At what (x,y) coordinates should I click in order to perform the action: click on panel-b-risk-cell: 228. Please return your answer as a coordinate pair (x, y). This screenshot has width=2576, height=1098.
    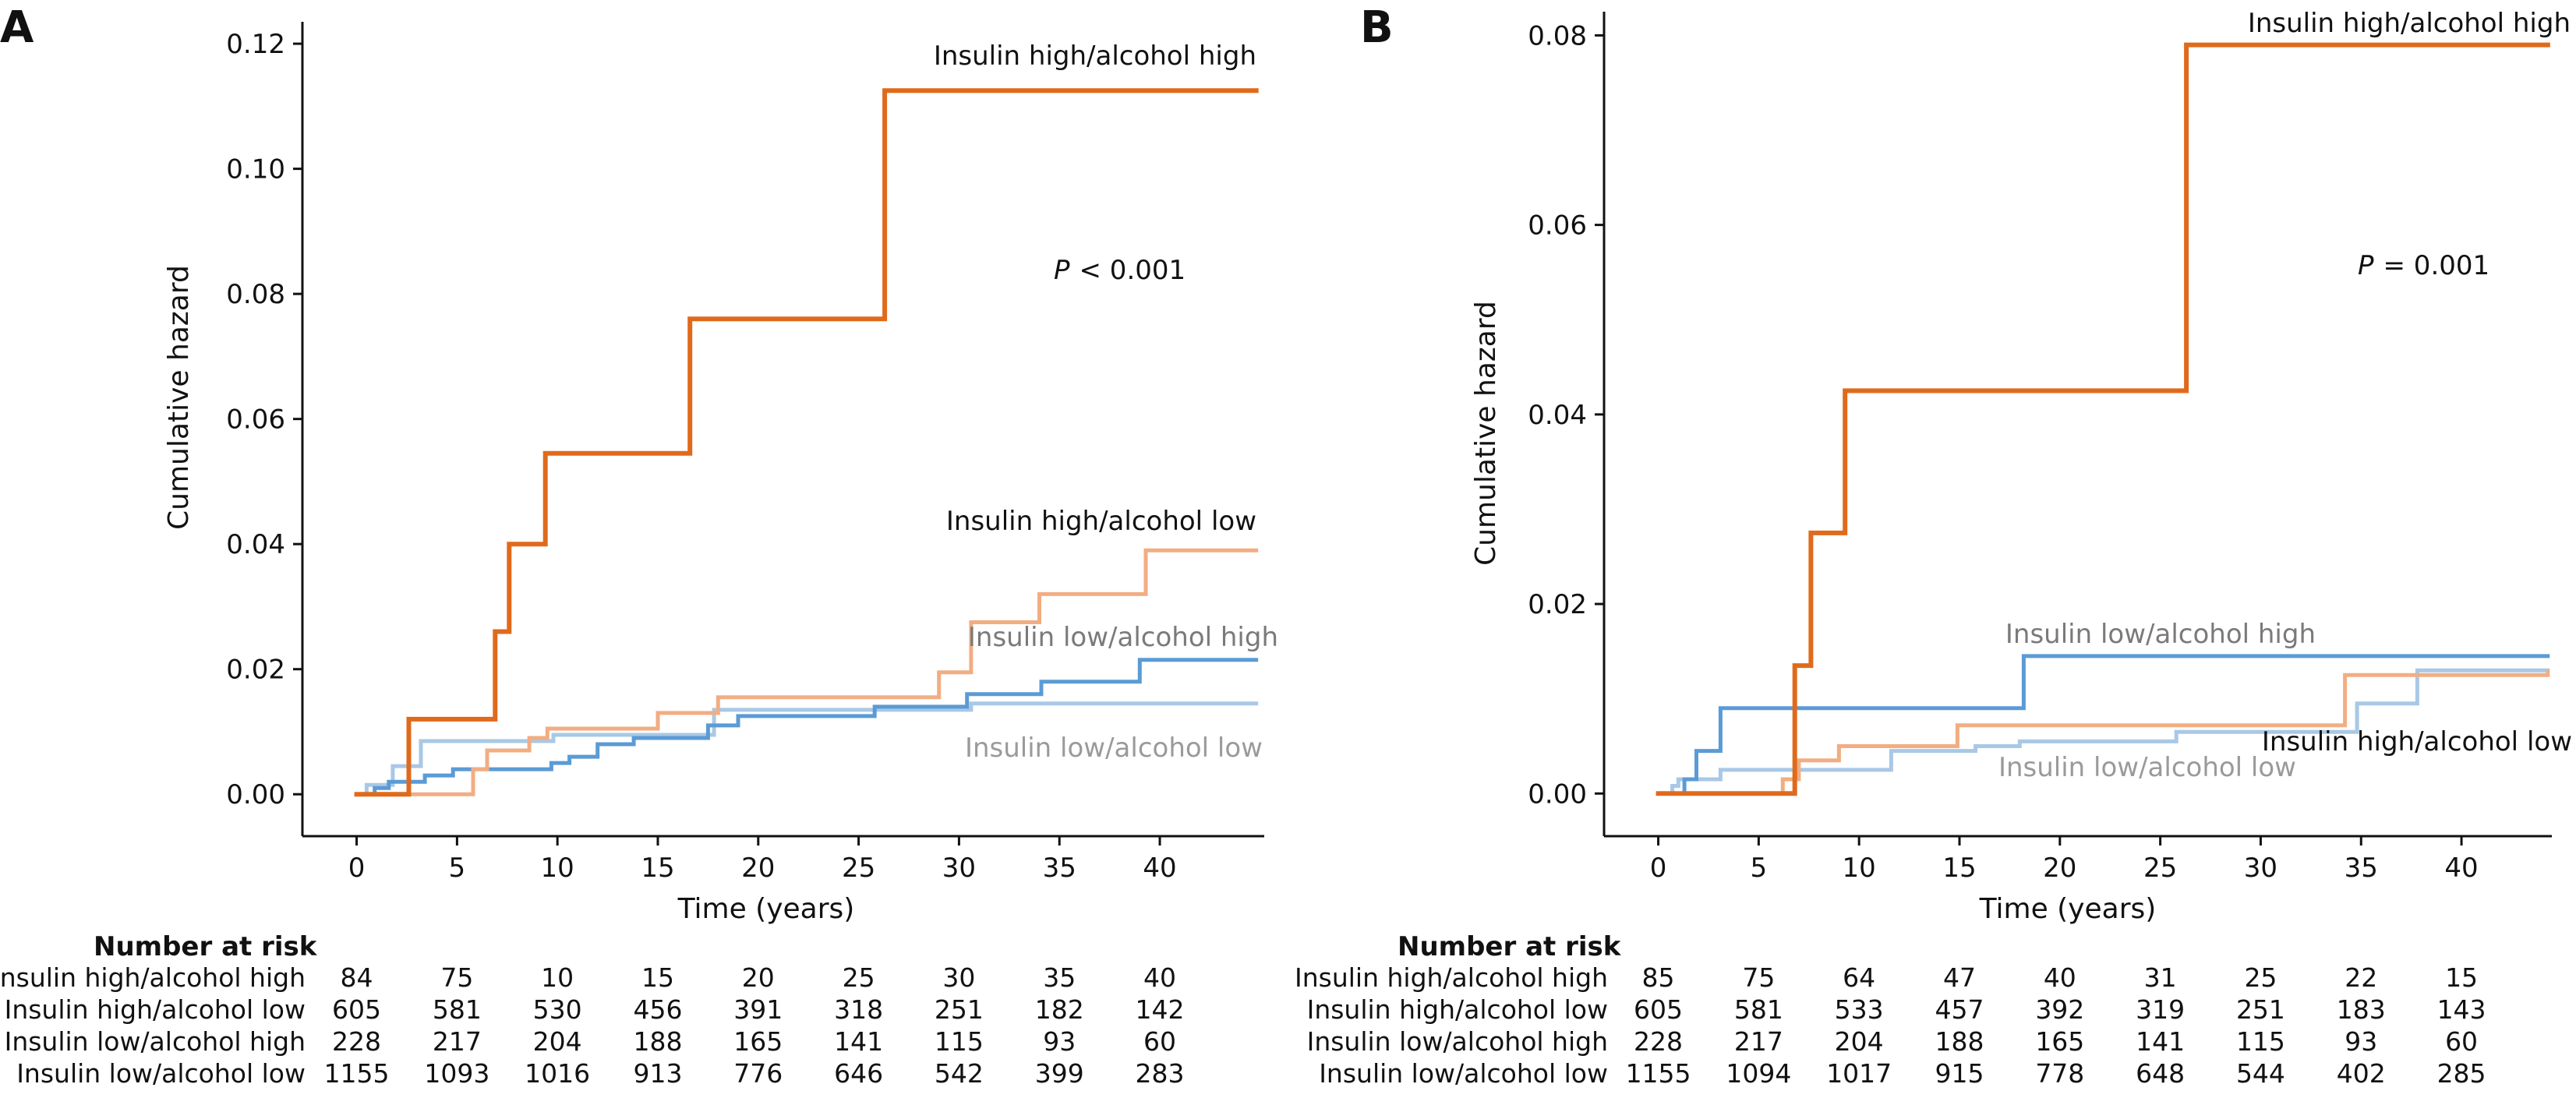
    Looking at the image, I should click on (1658, 1041).